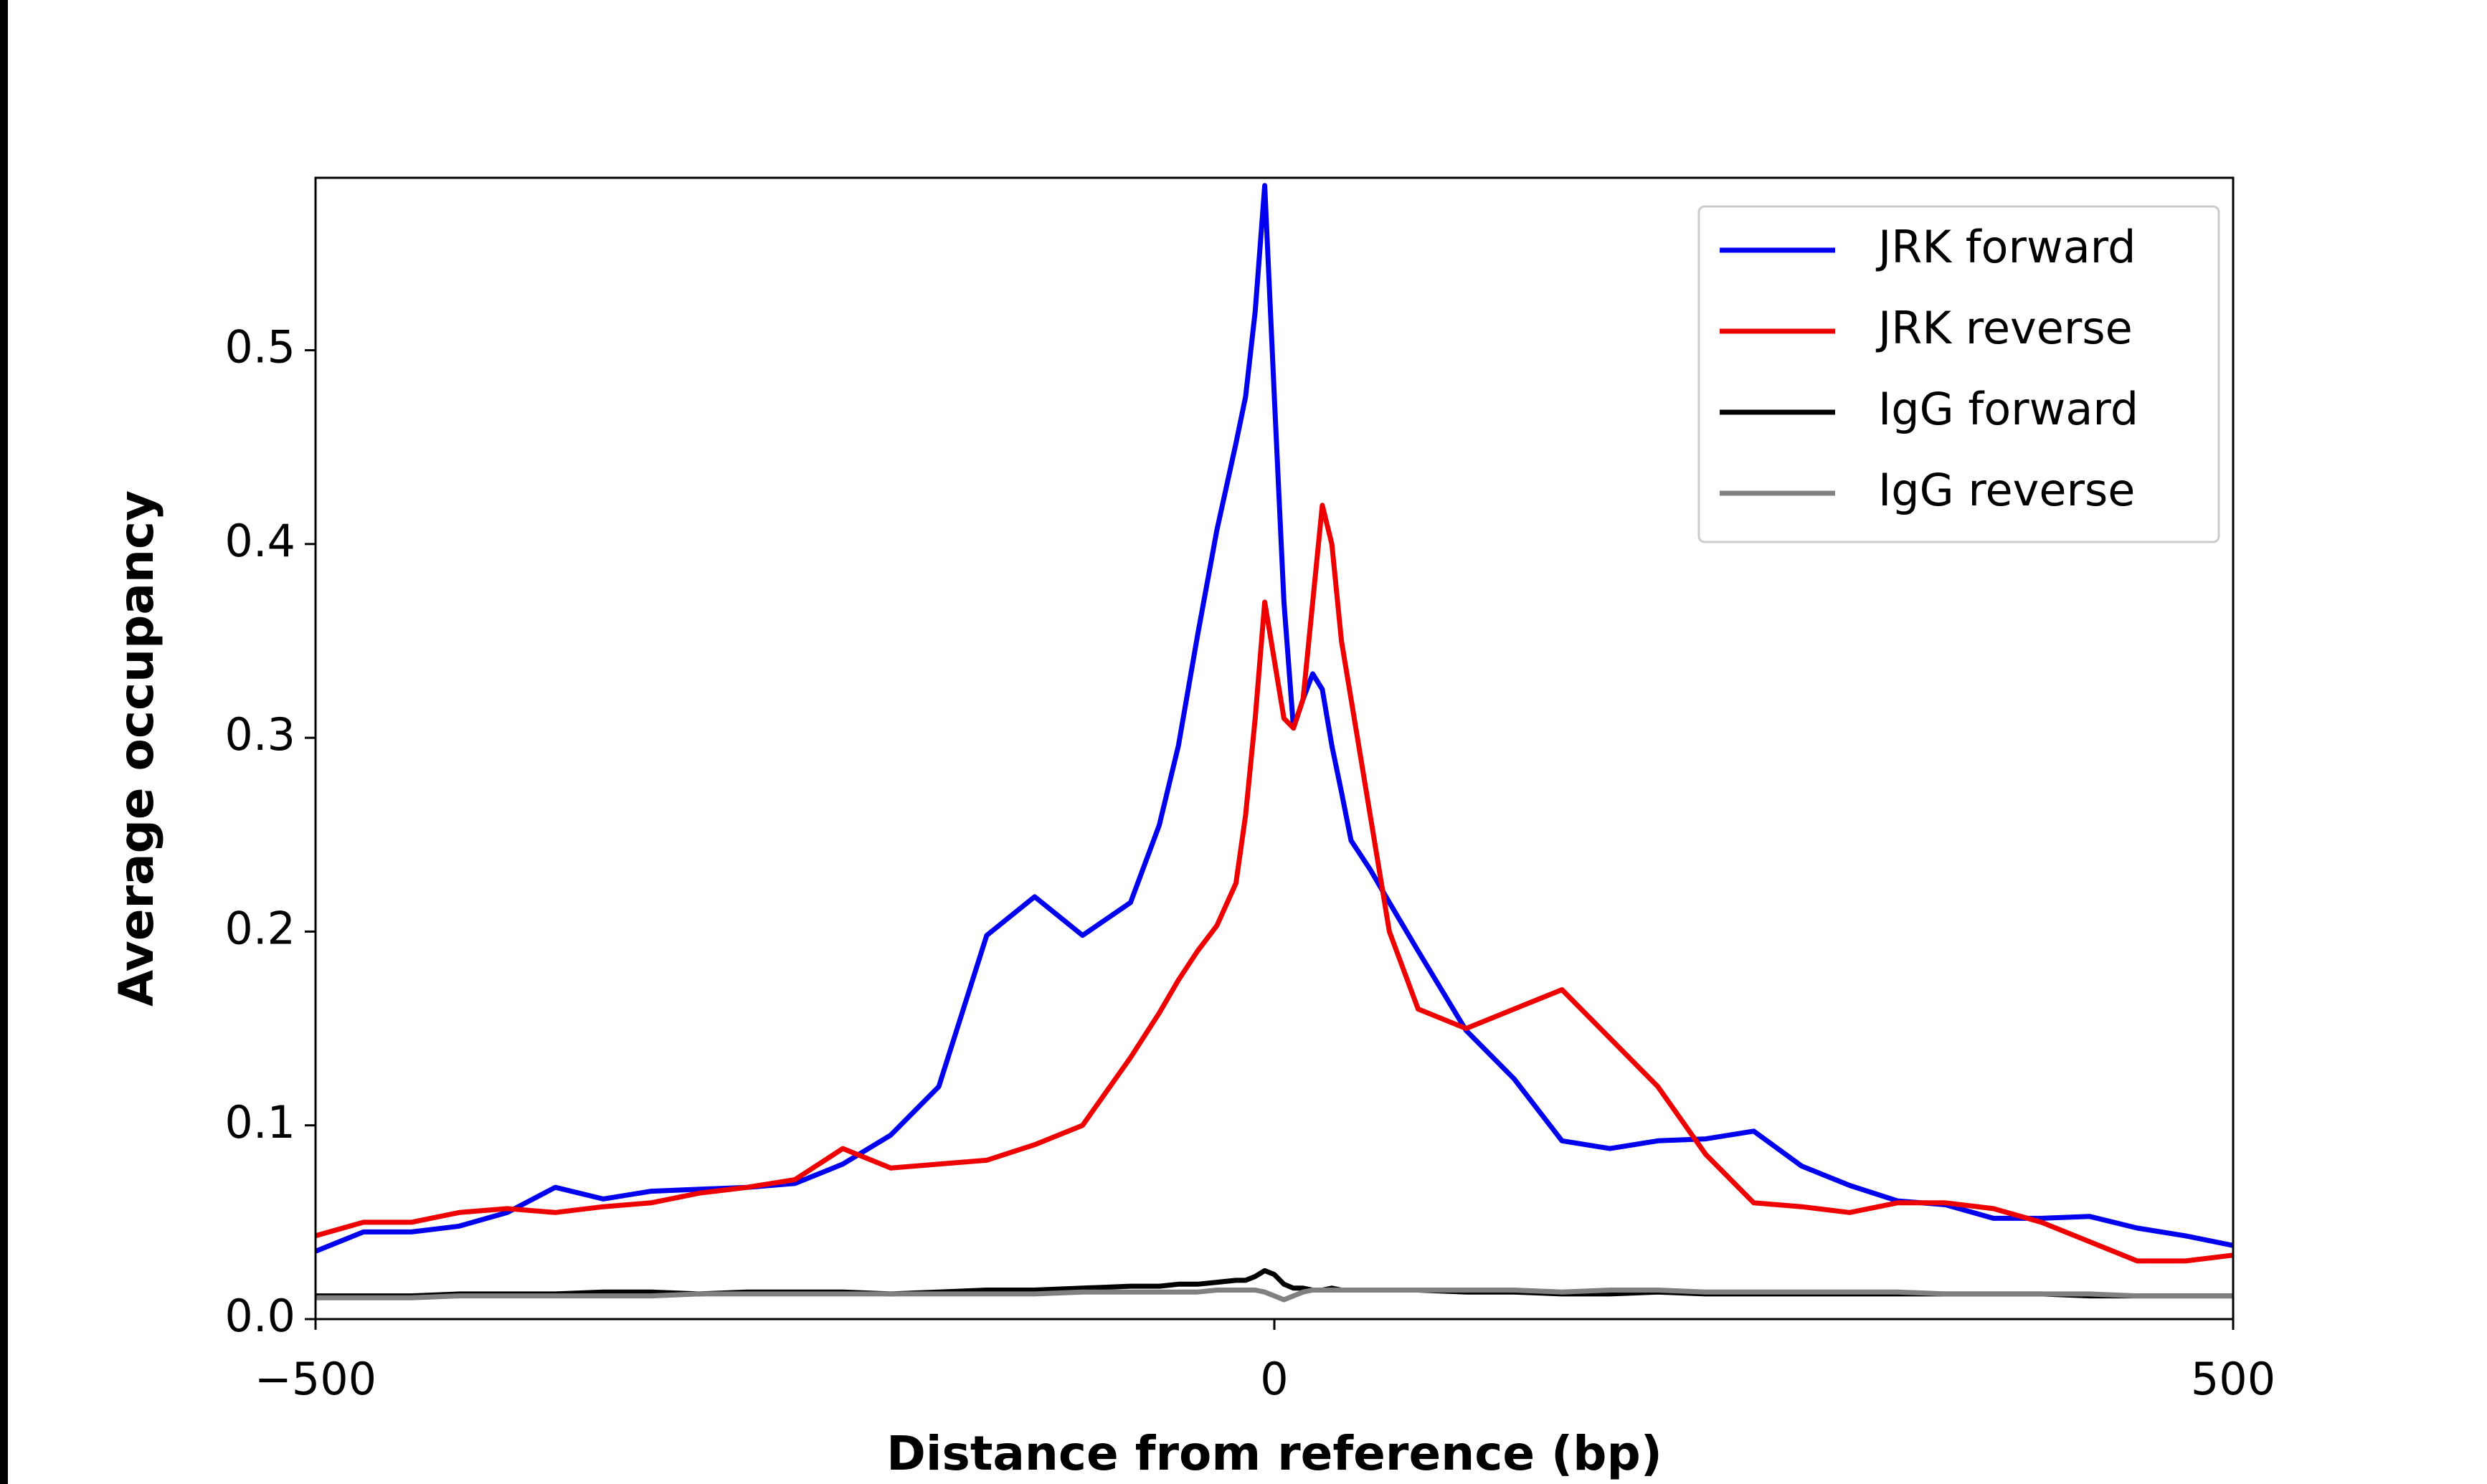  I want to click on x-tick-label: 500, so click(2233, 1379).